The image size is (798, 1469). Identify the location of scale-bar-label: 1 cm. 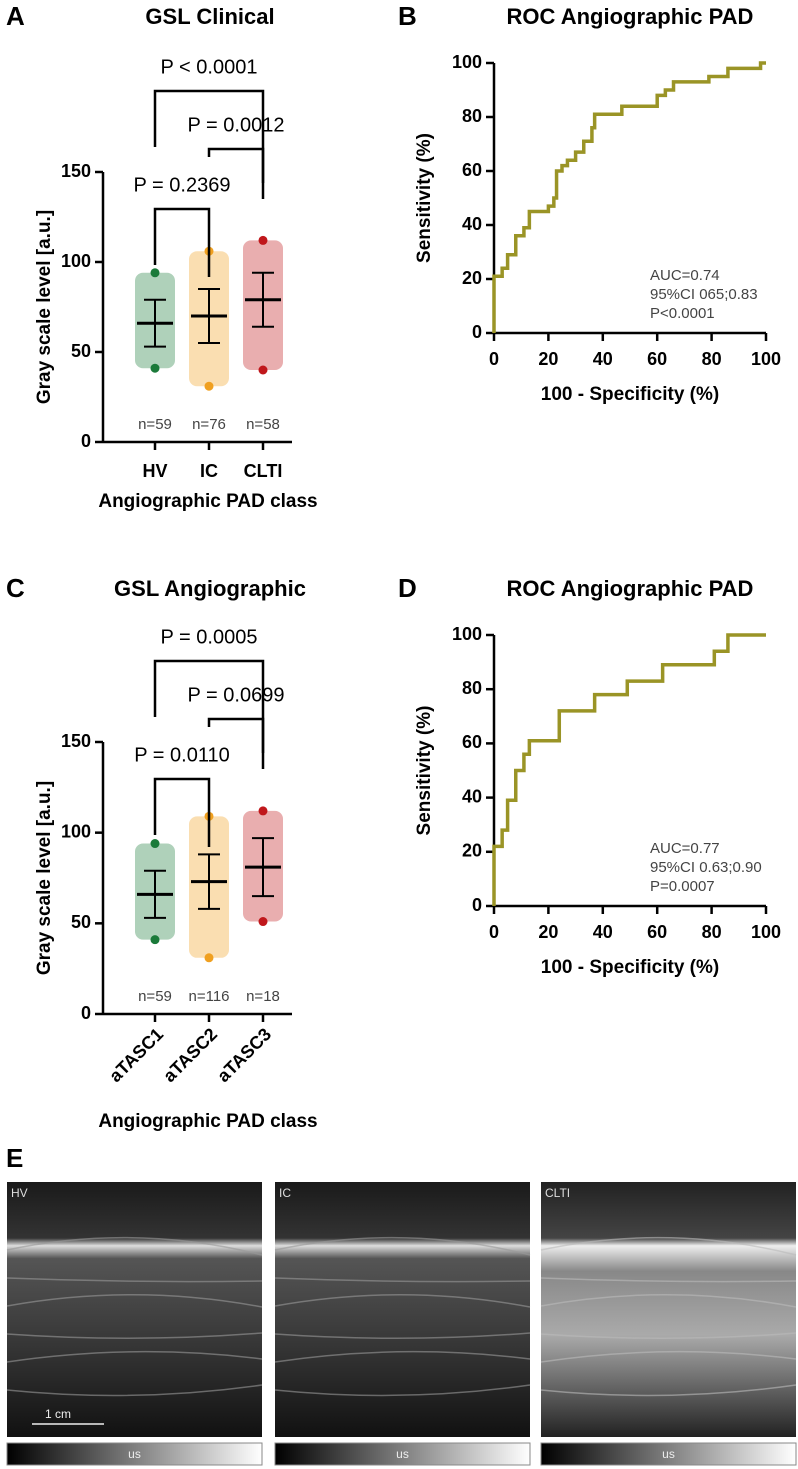
(58, 1414).